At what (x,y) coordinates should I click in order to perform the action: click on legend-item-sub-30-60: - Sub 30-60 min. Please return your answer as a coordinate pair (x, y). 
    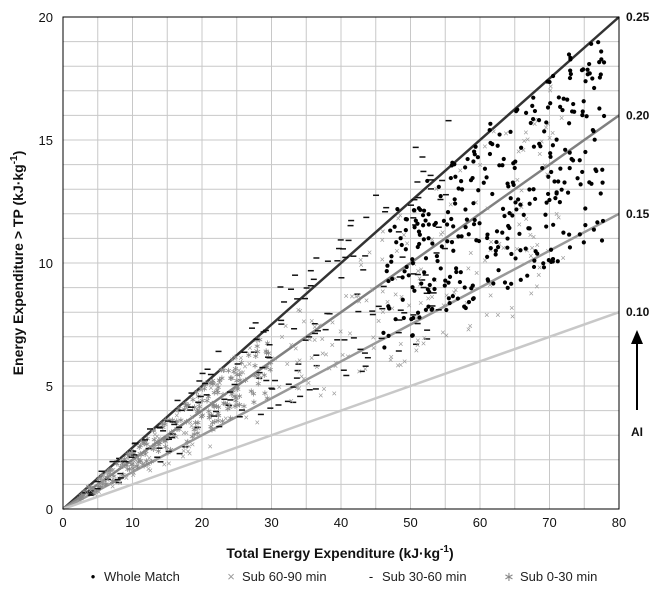
    Looking at the image, I should click on (415, 576).